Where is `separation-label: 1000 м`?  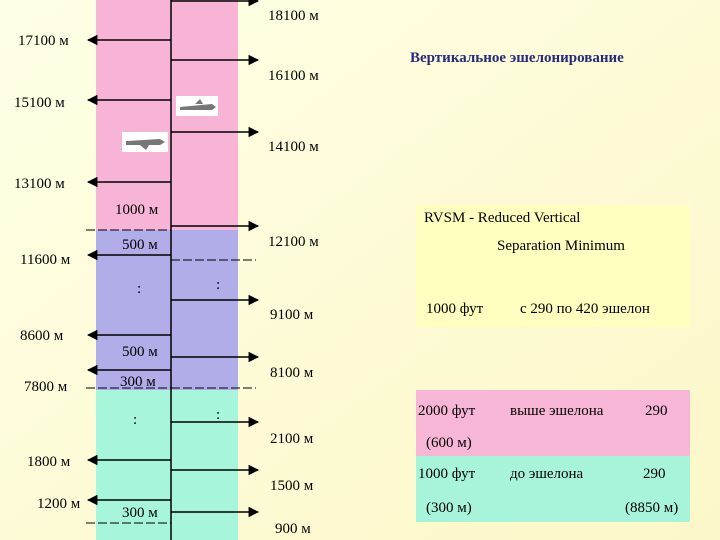 separation-label: 1000 м is located at coordinates (137, 210).